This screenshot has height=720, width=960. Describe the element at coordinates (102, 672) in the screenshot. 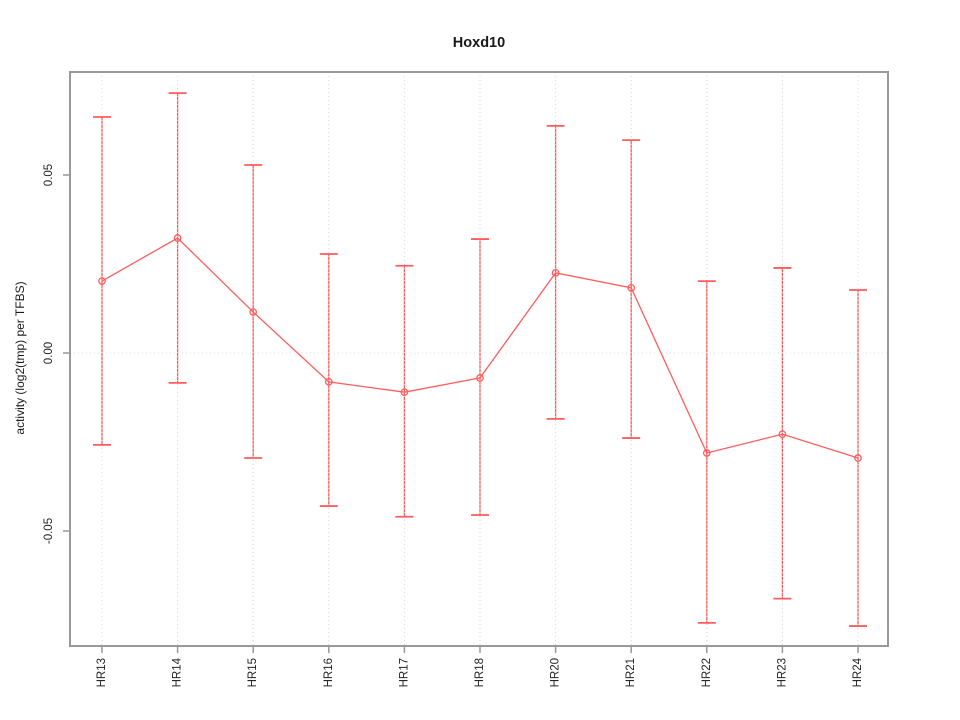

I see `x-tick-label: HR13` at that location.